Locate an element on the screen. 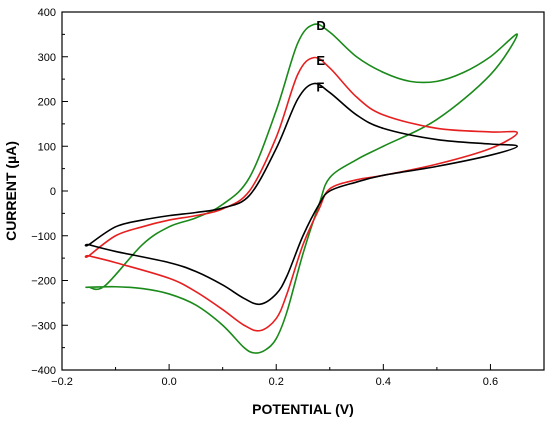 The height and width of the screenshot is (422, 550). y-tick-label: −100 is located at coordinates (43, 237).